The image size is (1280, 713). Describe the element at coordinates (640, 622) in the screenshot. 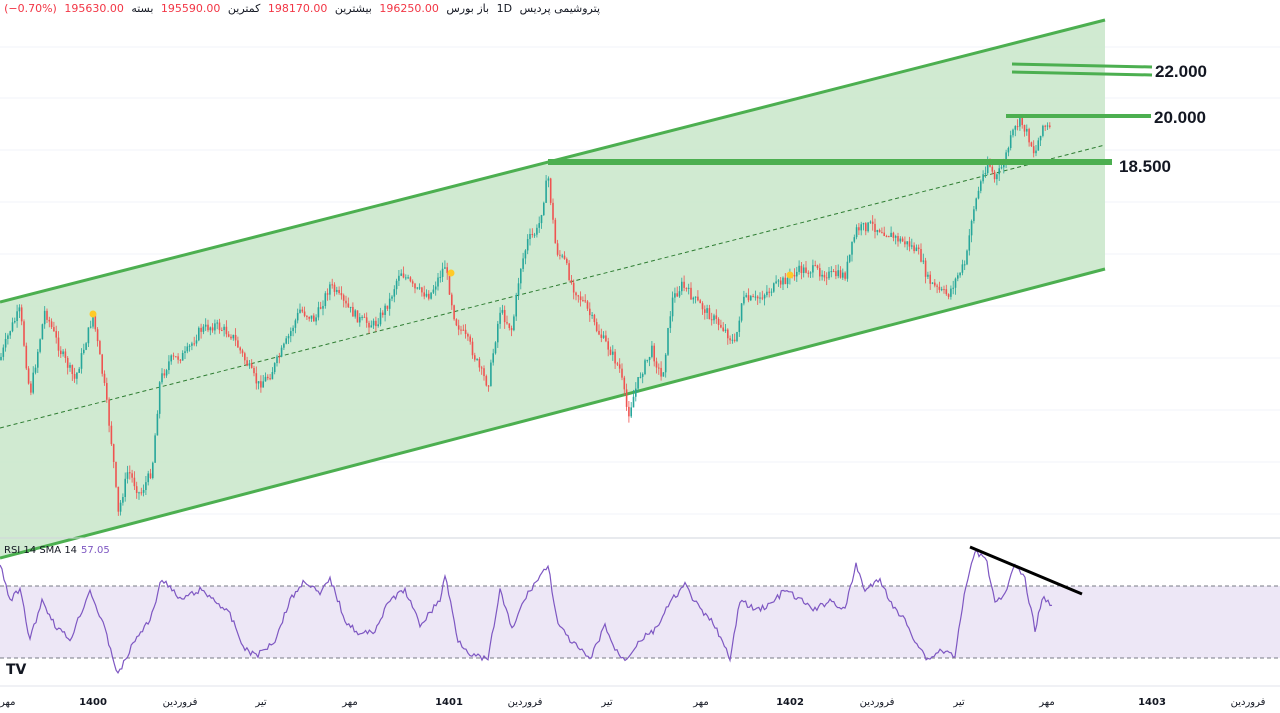

I see `rsi-band` at that location.